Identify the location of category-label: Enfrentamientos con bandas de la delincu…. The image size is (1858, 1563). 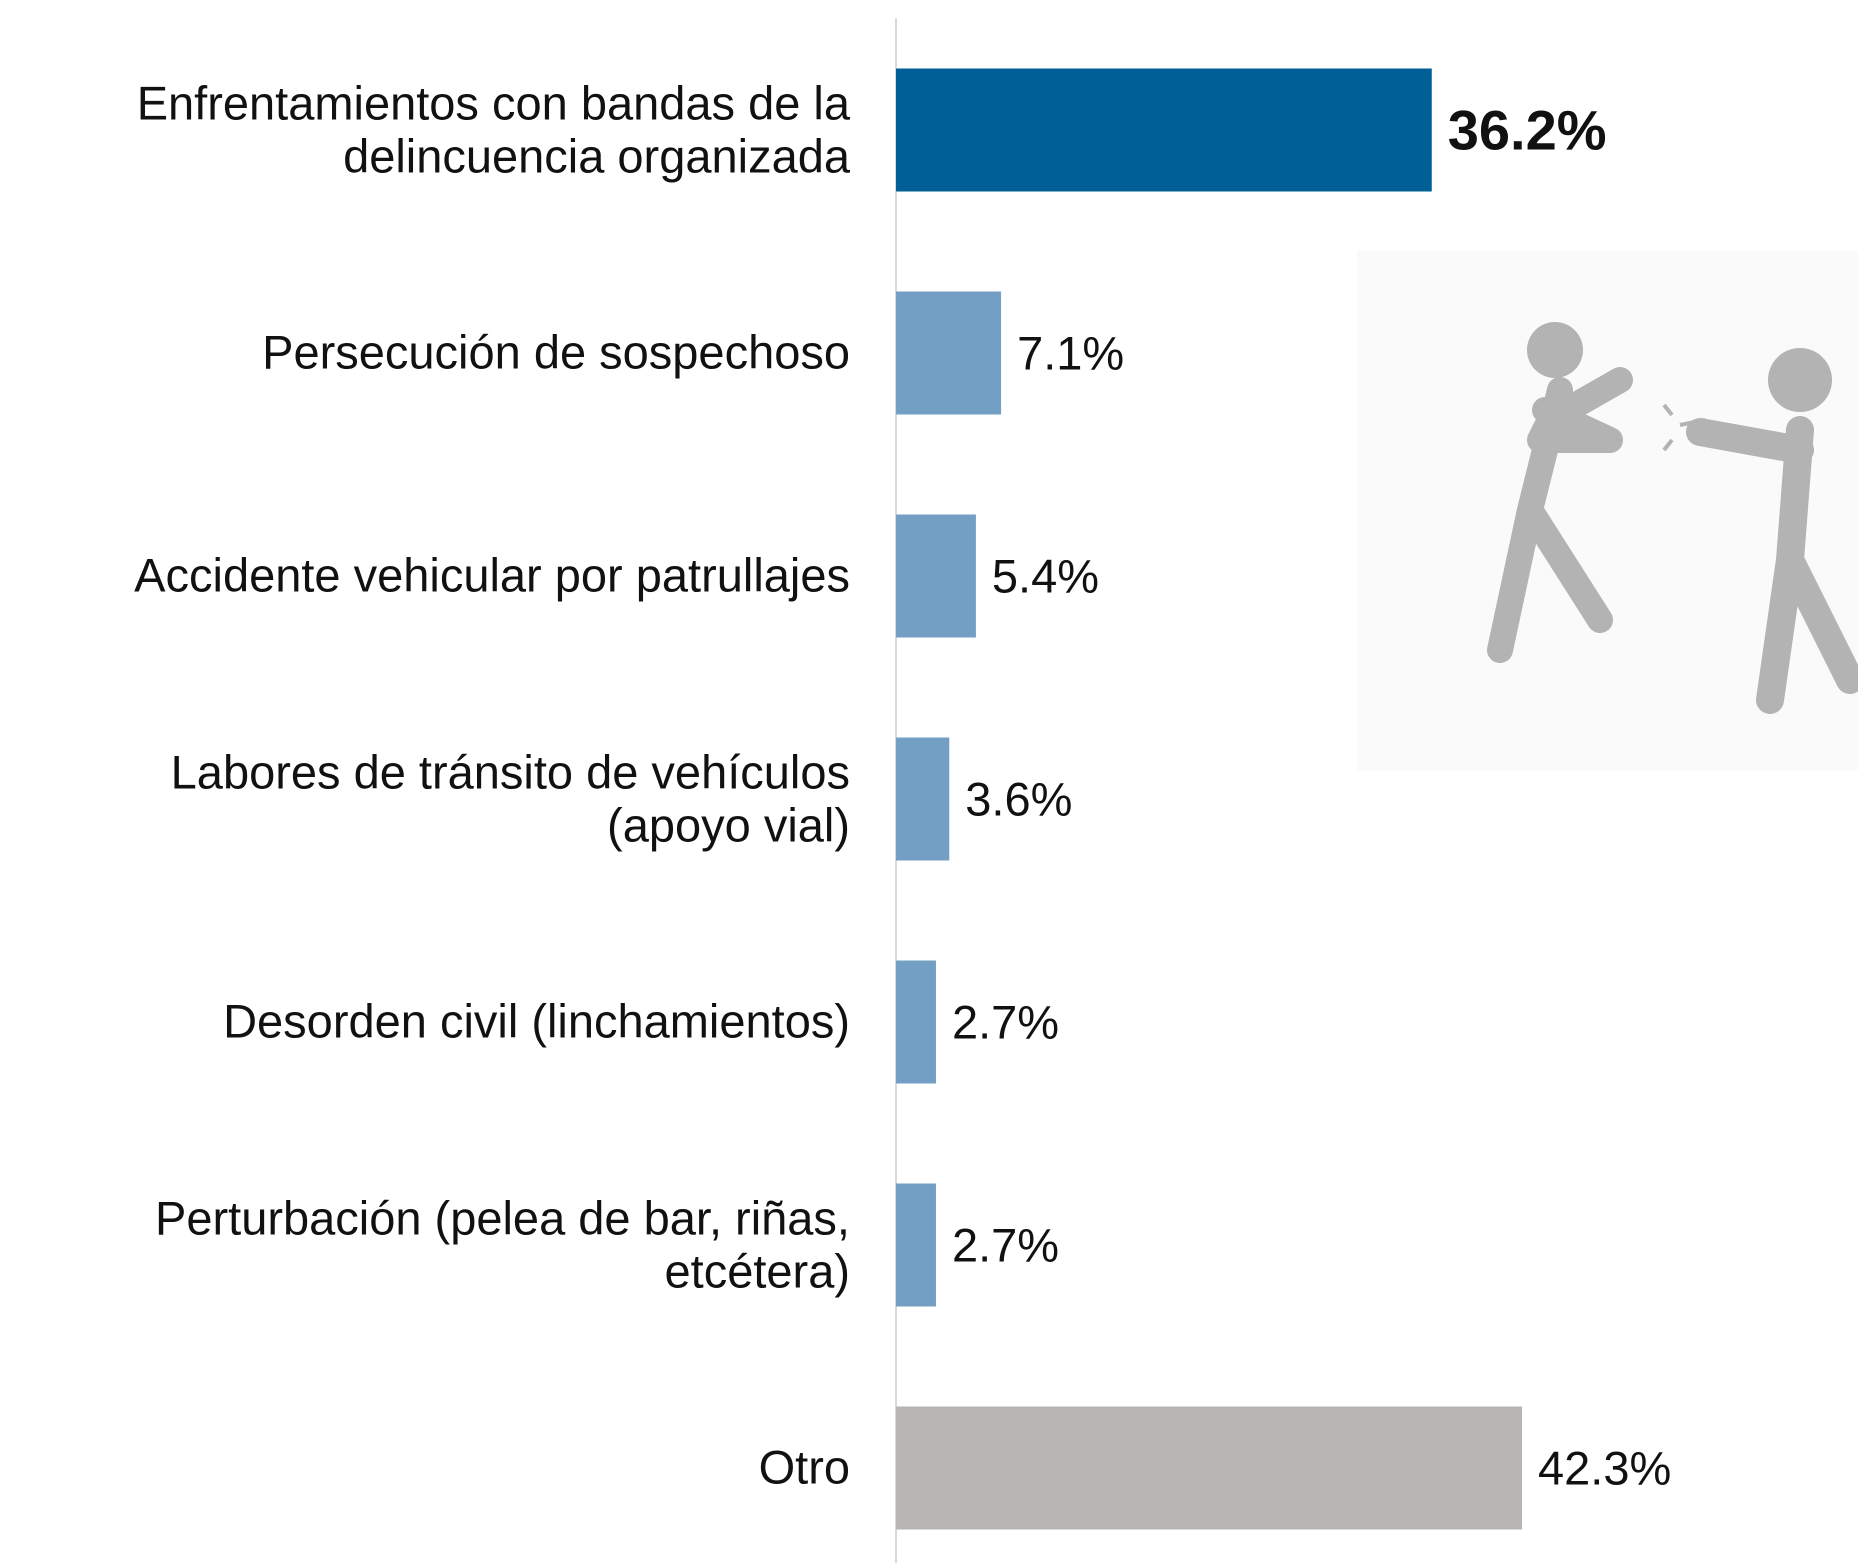
(493, 129).